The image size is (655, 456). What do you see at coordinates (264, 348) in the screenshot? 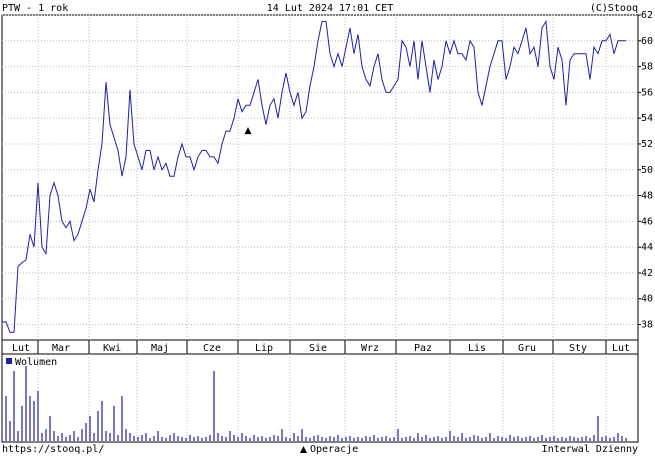
I see `x-tick-label: Lip` at bounding box center [264, 348].